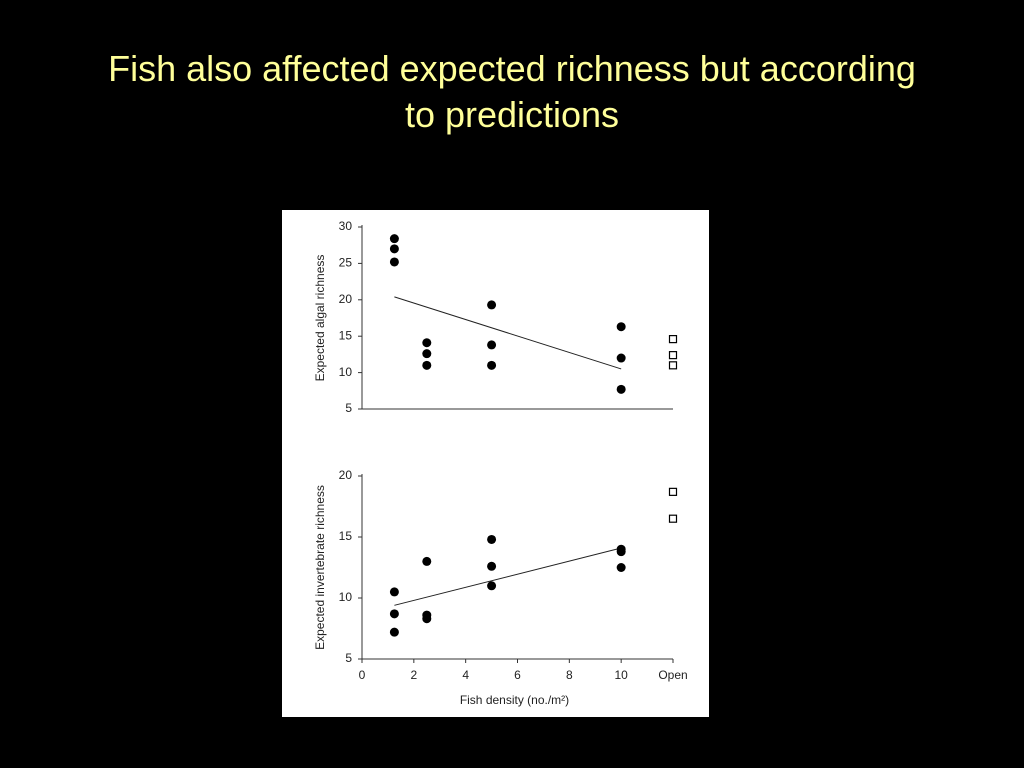 The image size is (1024, 768). I want to click on x-tick-label: 8, so click(569, 675).